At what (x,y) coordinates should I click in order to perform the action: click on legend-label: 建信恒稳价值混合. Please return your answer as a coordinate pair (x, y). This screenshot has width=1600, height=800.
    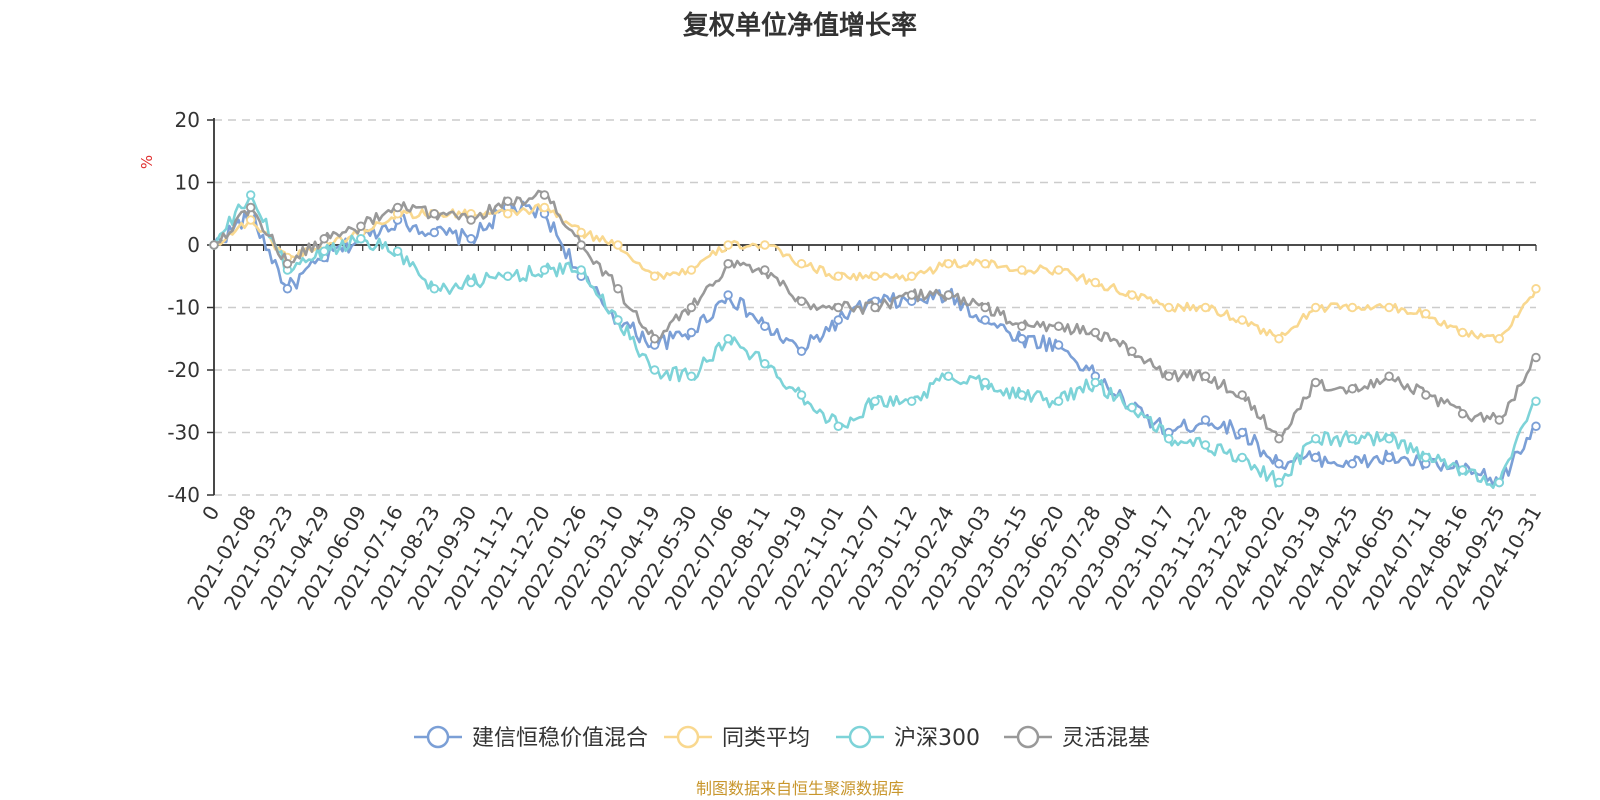
    Looking at the image, I should click on (560, 738).